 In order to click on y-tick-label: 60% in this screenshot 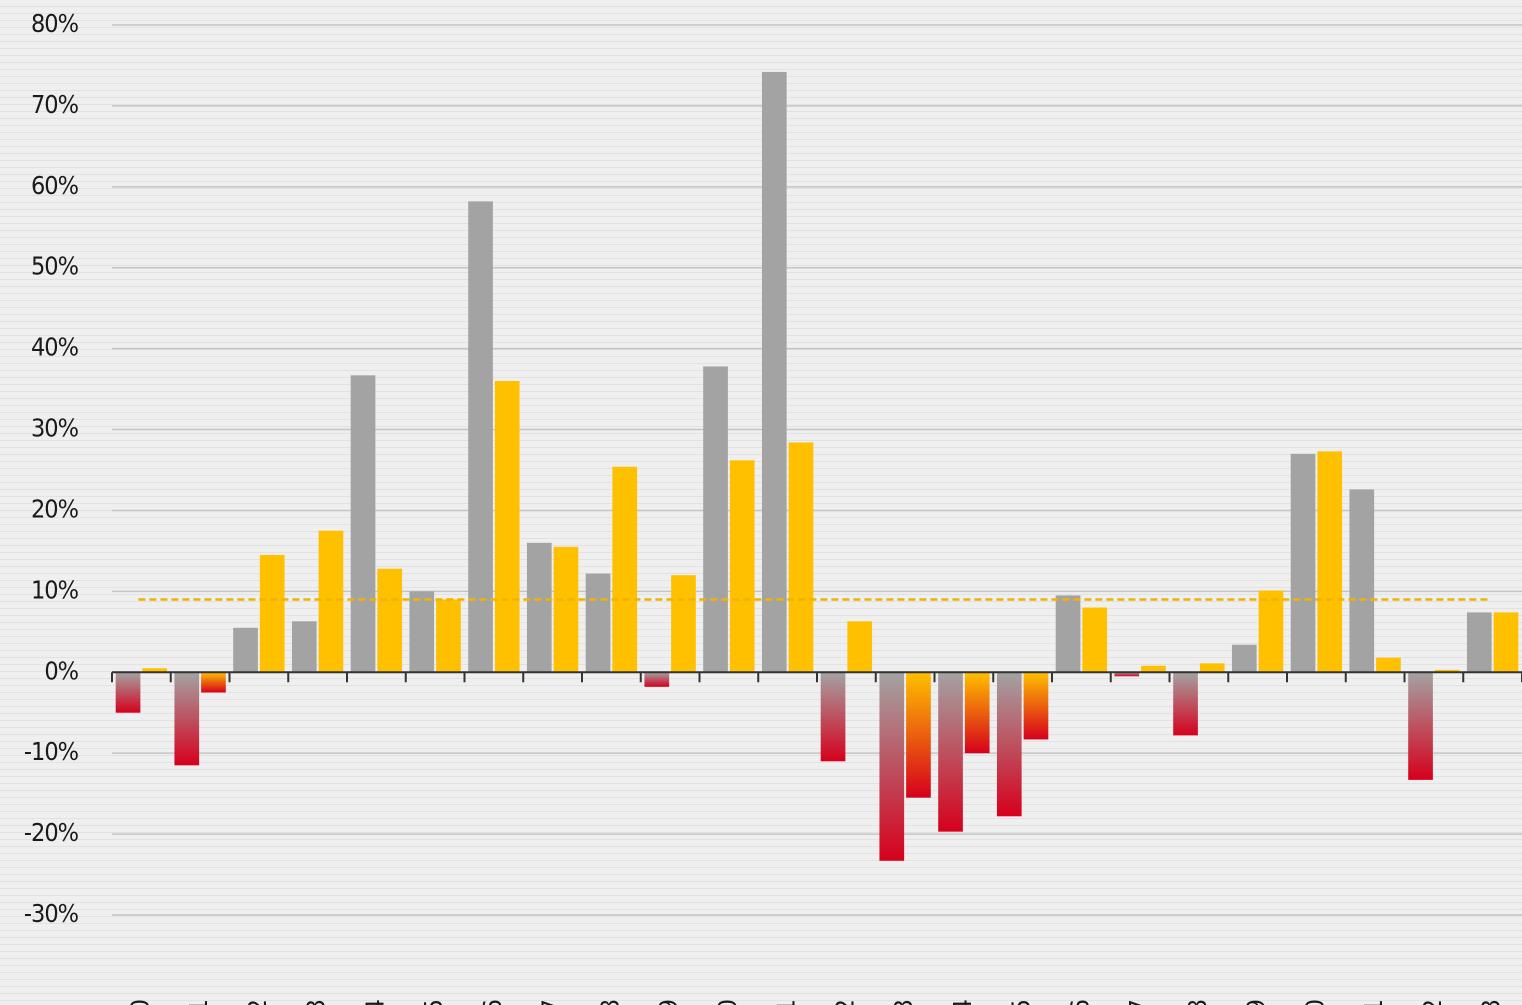, I will do `click(55, 185)`.